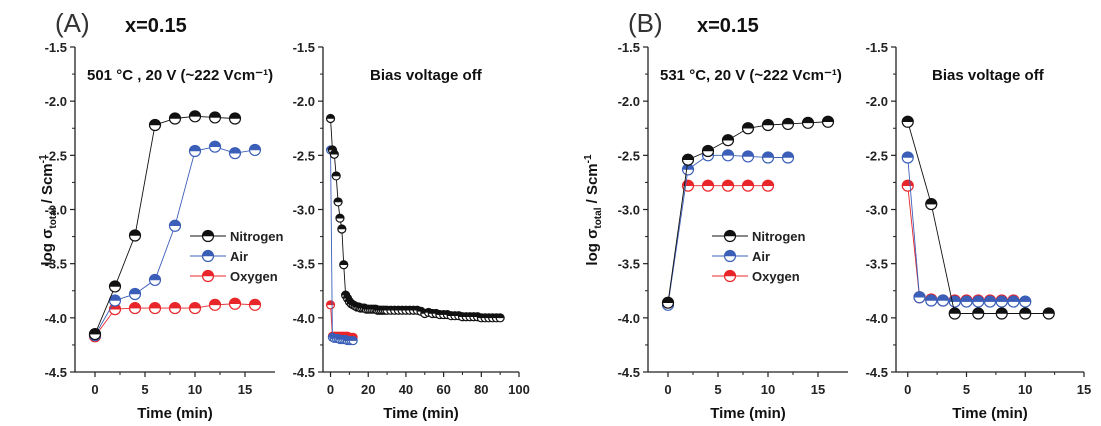 This screenshot has width=1101, height=426. Describe the element at coordinates (406, 389) in the screenshot. I see `x-tick-label: 40` at that location.